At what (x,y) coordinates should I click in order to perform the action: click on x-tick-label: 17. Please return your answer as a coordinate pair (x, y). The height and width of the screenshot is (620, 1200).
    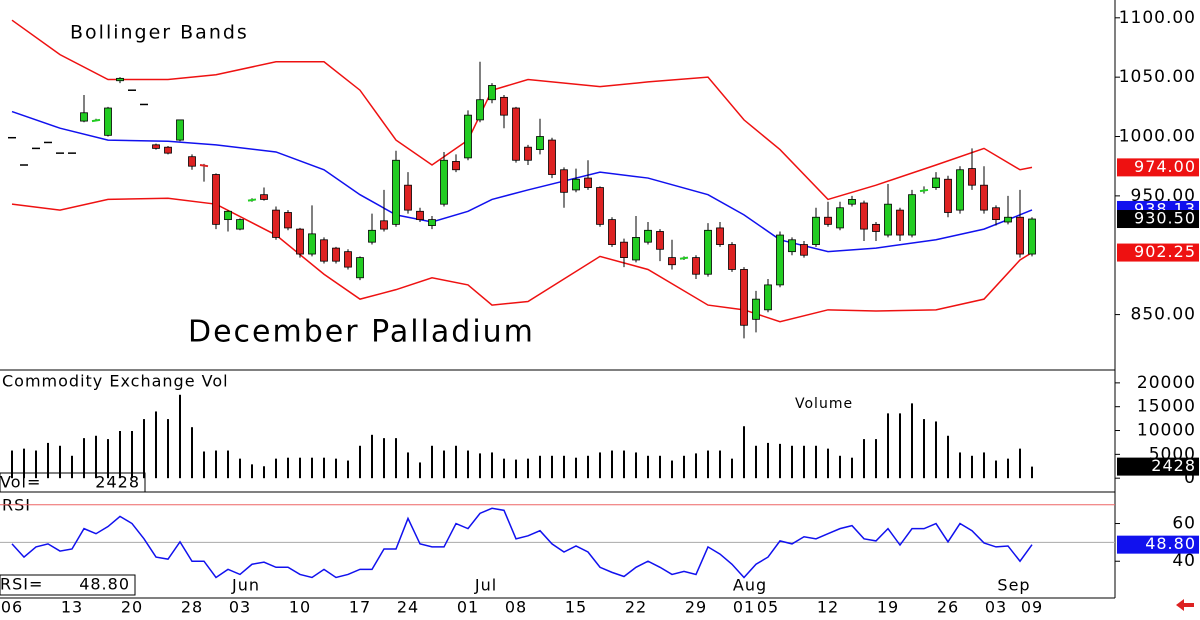
    Looking at the image, I should click on (360, 607).